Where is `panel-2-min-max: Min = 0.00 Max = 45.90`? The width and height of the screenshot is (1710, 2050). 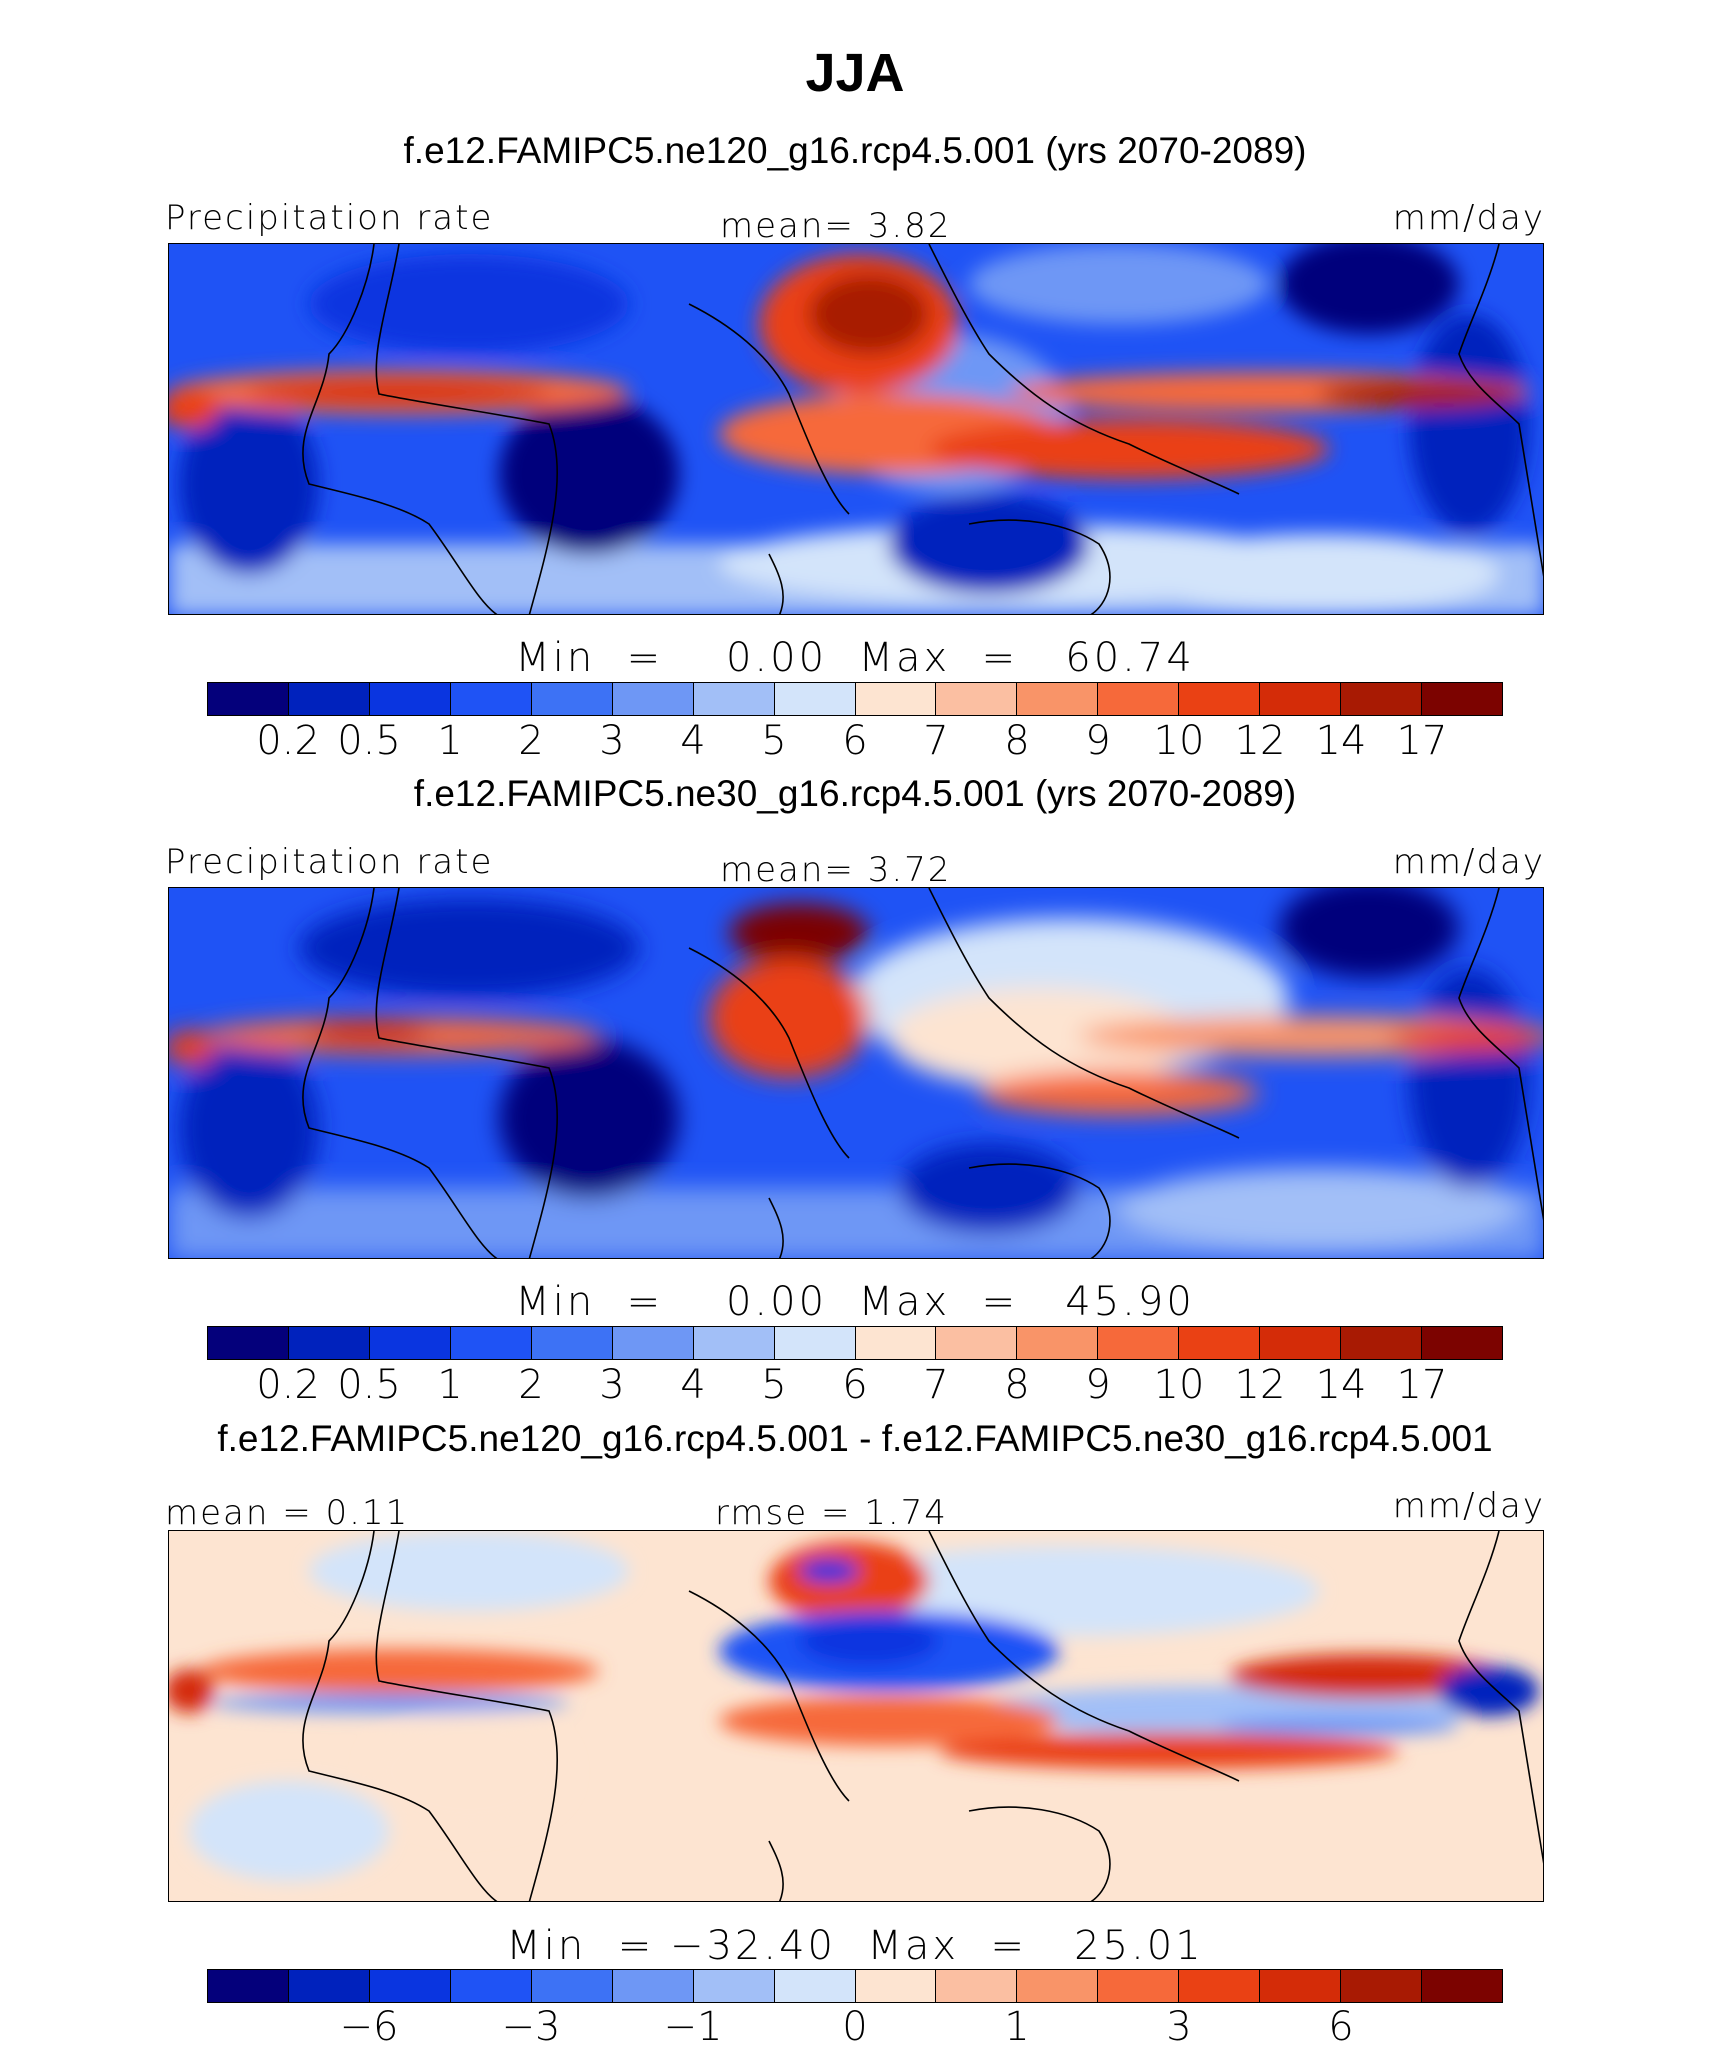
panel-2-min-max: Min = 0.00 Max = 45.90 is located at coordinates (855, 1302).